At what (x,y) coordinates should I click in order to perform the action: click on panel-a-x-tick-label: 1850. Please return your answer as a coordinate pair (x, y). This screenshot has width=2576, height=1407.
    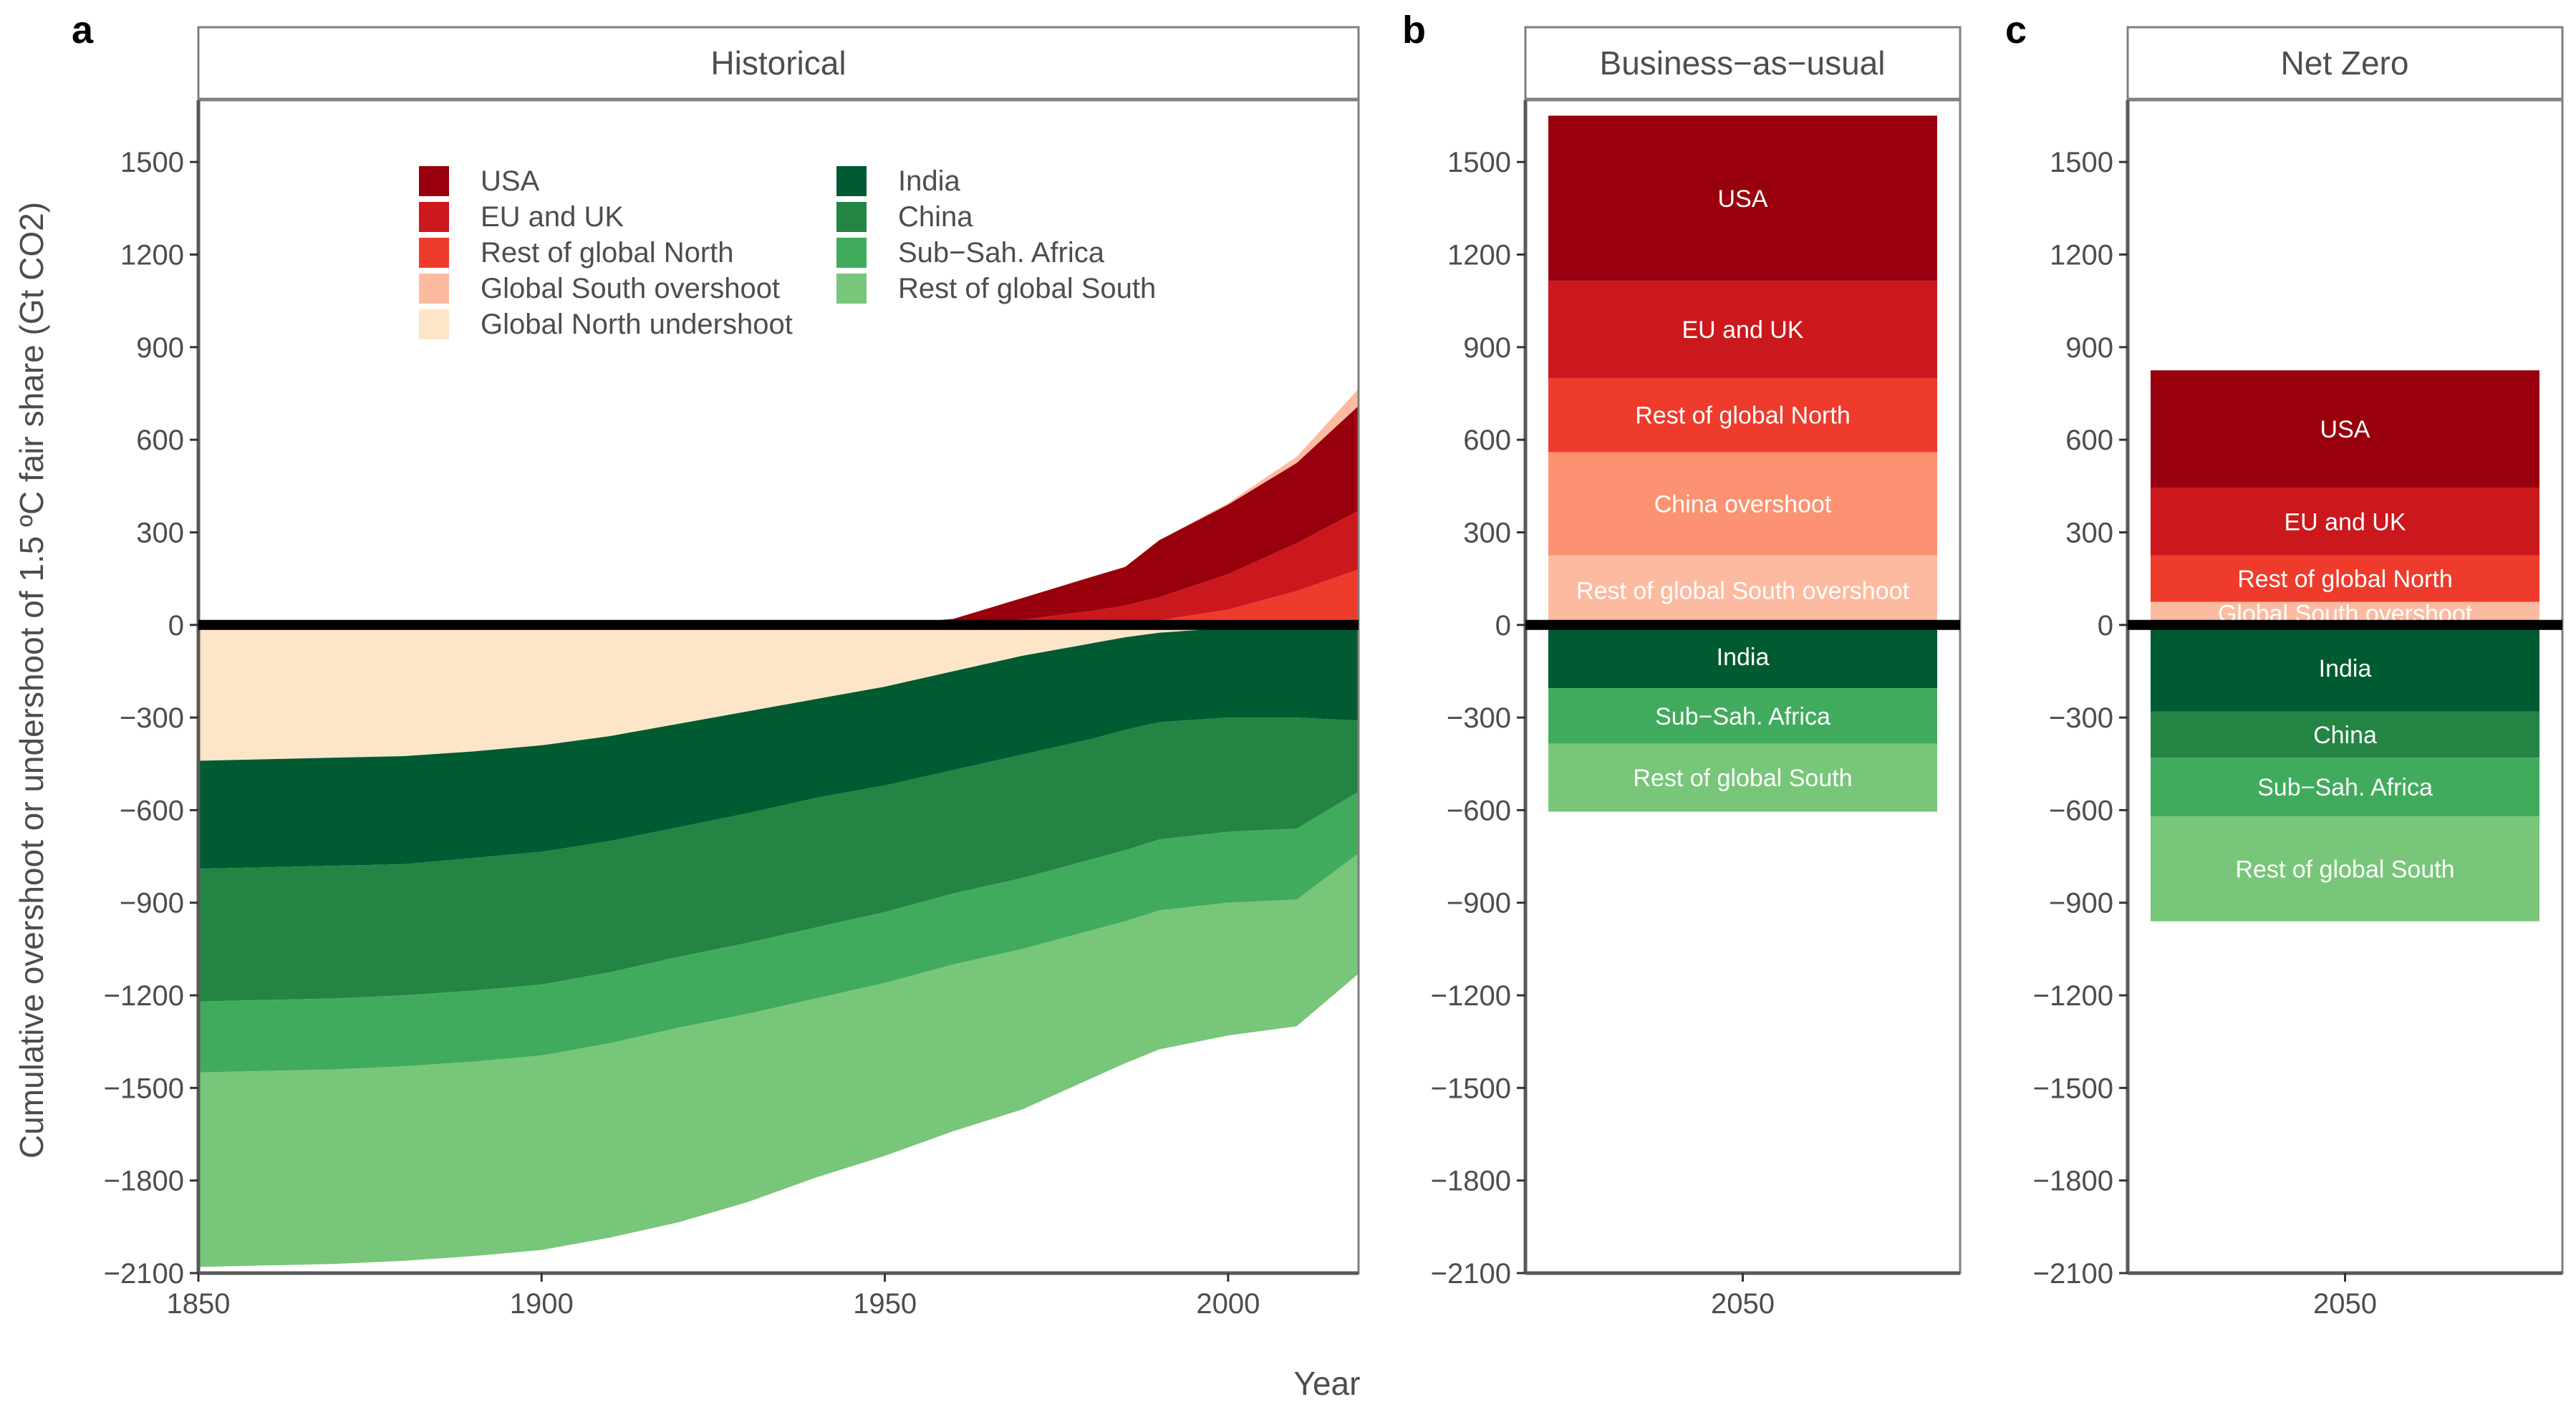
    Looking at the image, I should click on (199, 1304).